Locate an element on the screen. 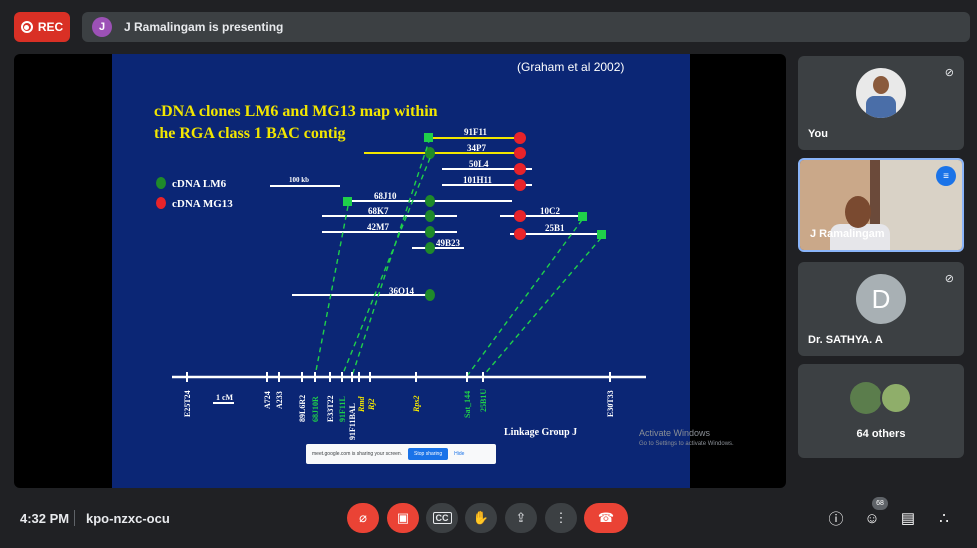 The width and height of the screenshot is (977, 548). more-icon: ⋮ is located at coordinates (561, 517).